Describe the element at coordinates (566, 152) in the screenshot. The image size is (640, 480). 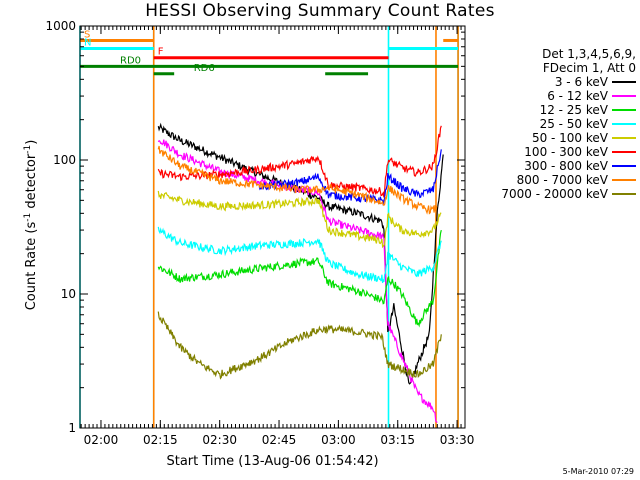
I see `legend-entry-label: 100 - 300 keV` at that location.